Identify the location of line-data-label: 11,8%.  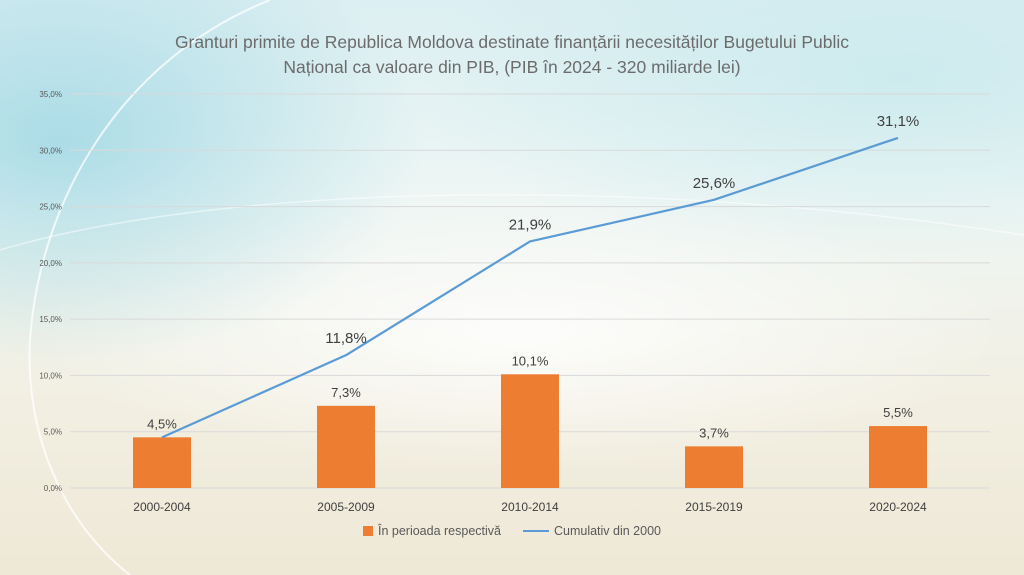
(345, 338).